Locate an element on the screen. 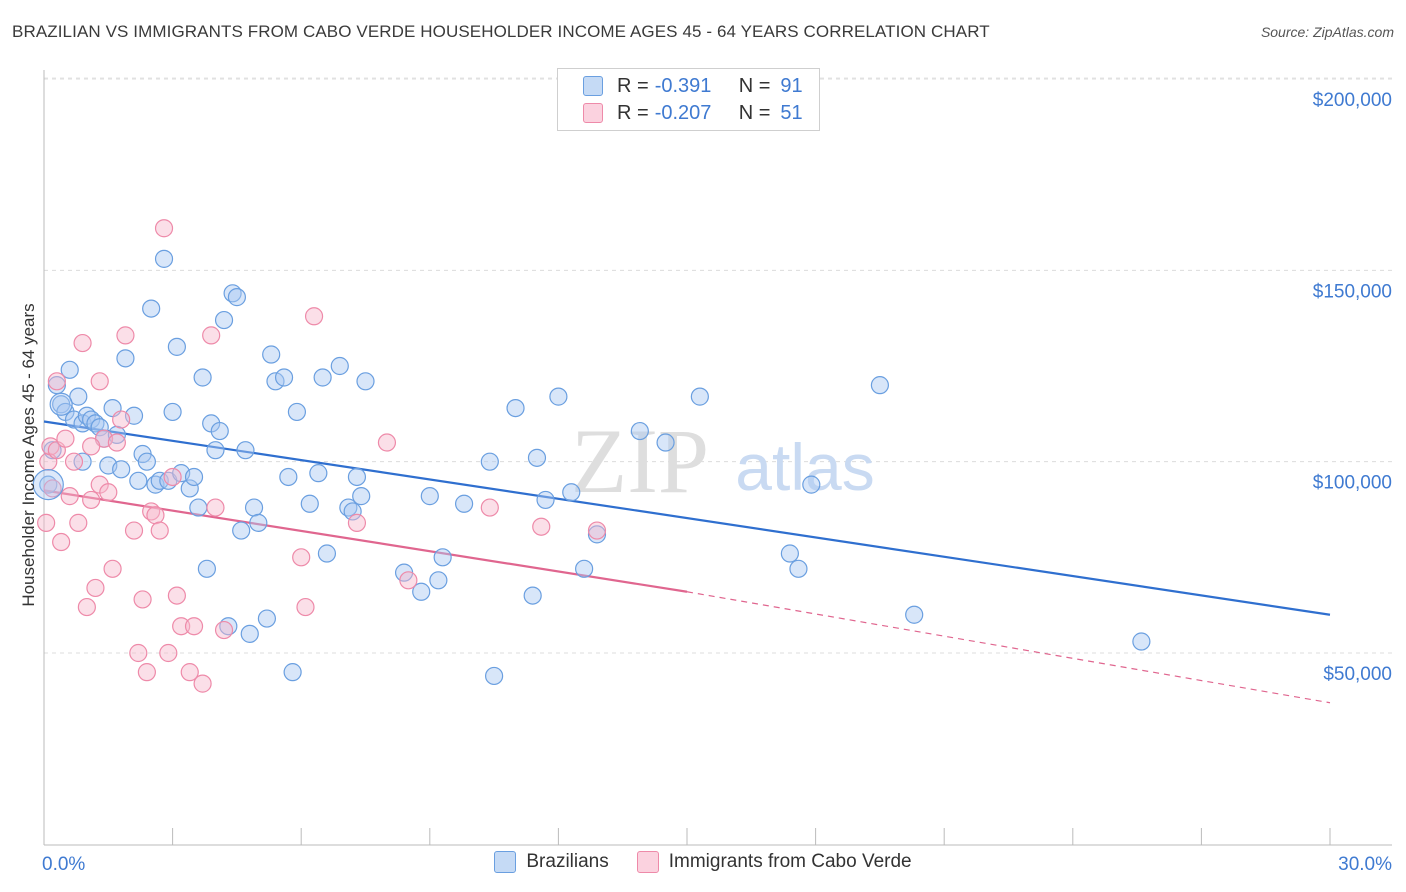 The height and width of the screenshot is (892, 1406). y-tick-label: $100,000 is located at coordinates (1352, 483).